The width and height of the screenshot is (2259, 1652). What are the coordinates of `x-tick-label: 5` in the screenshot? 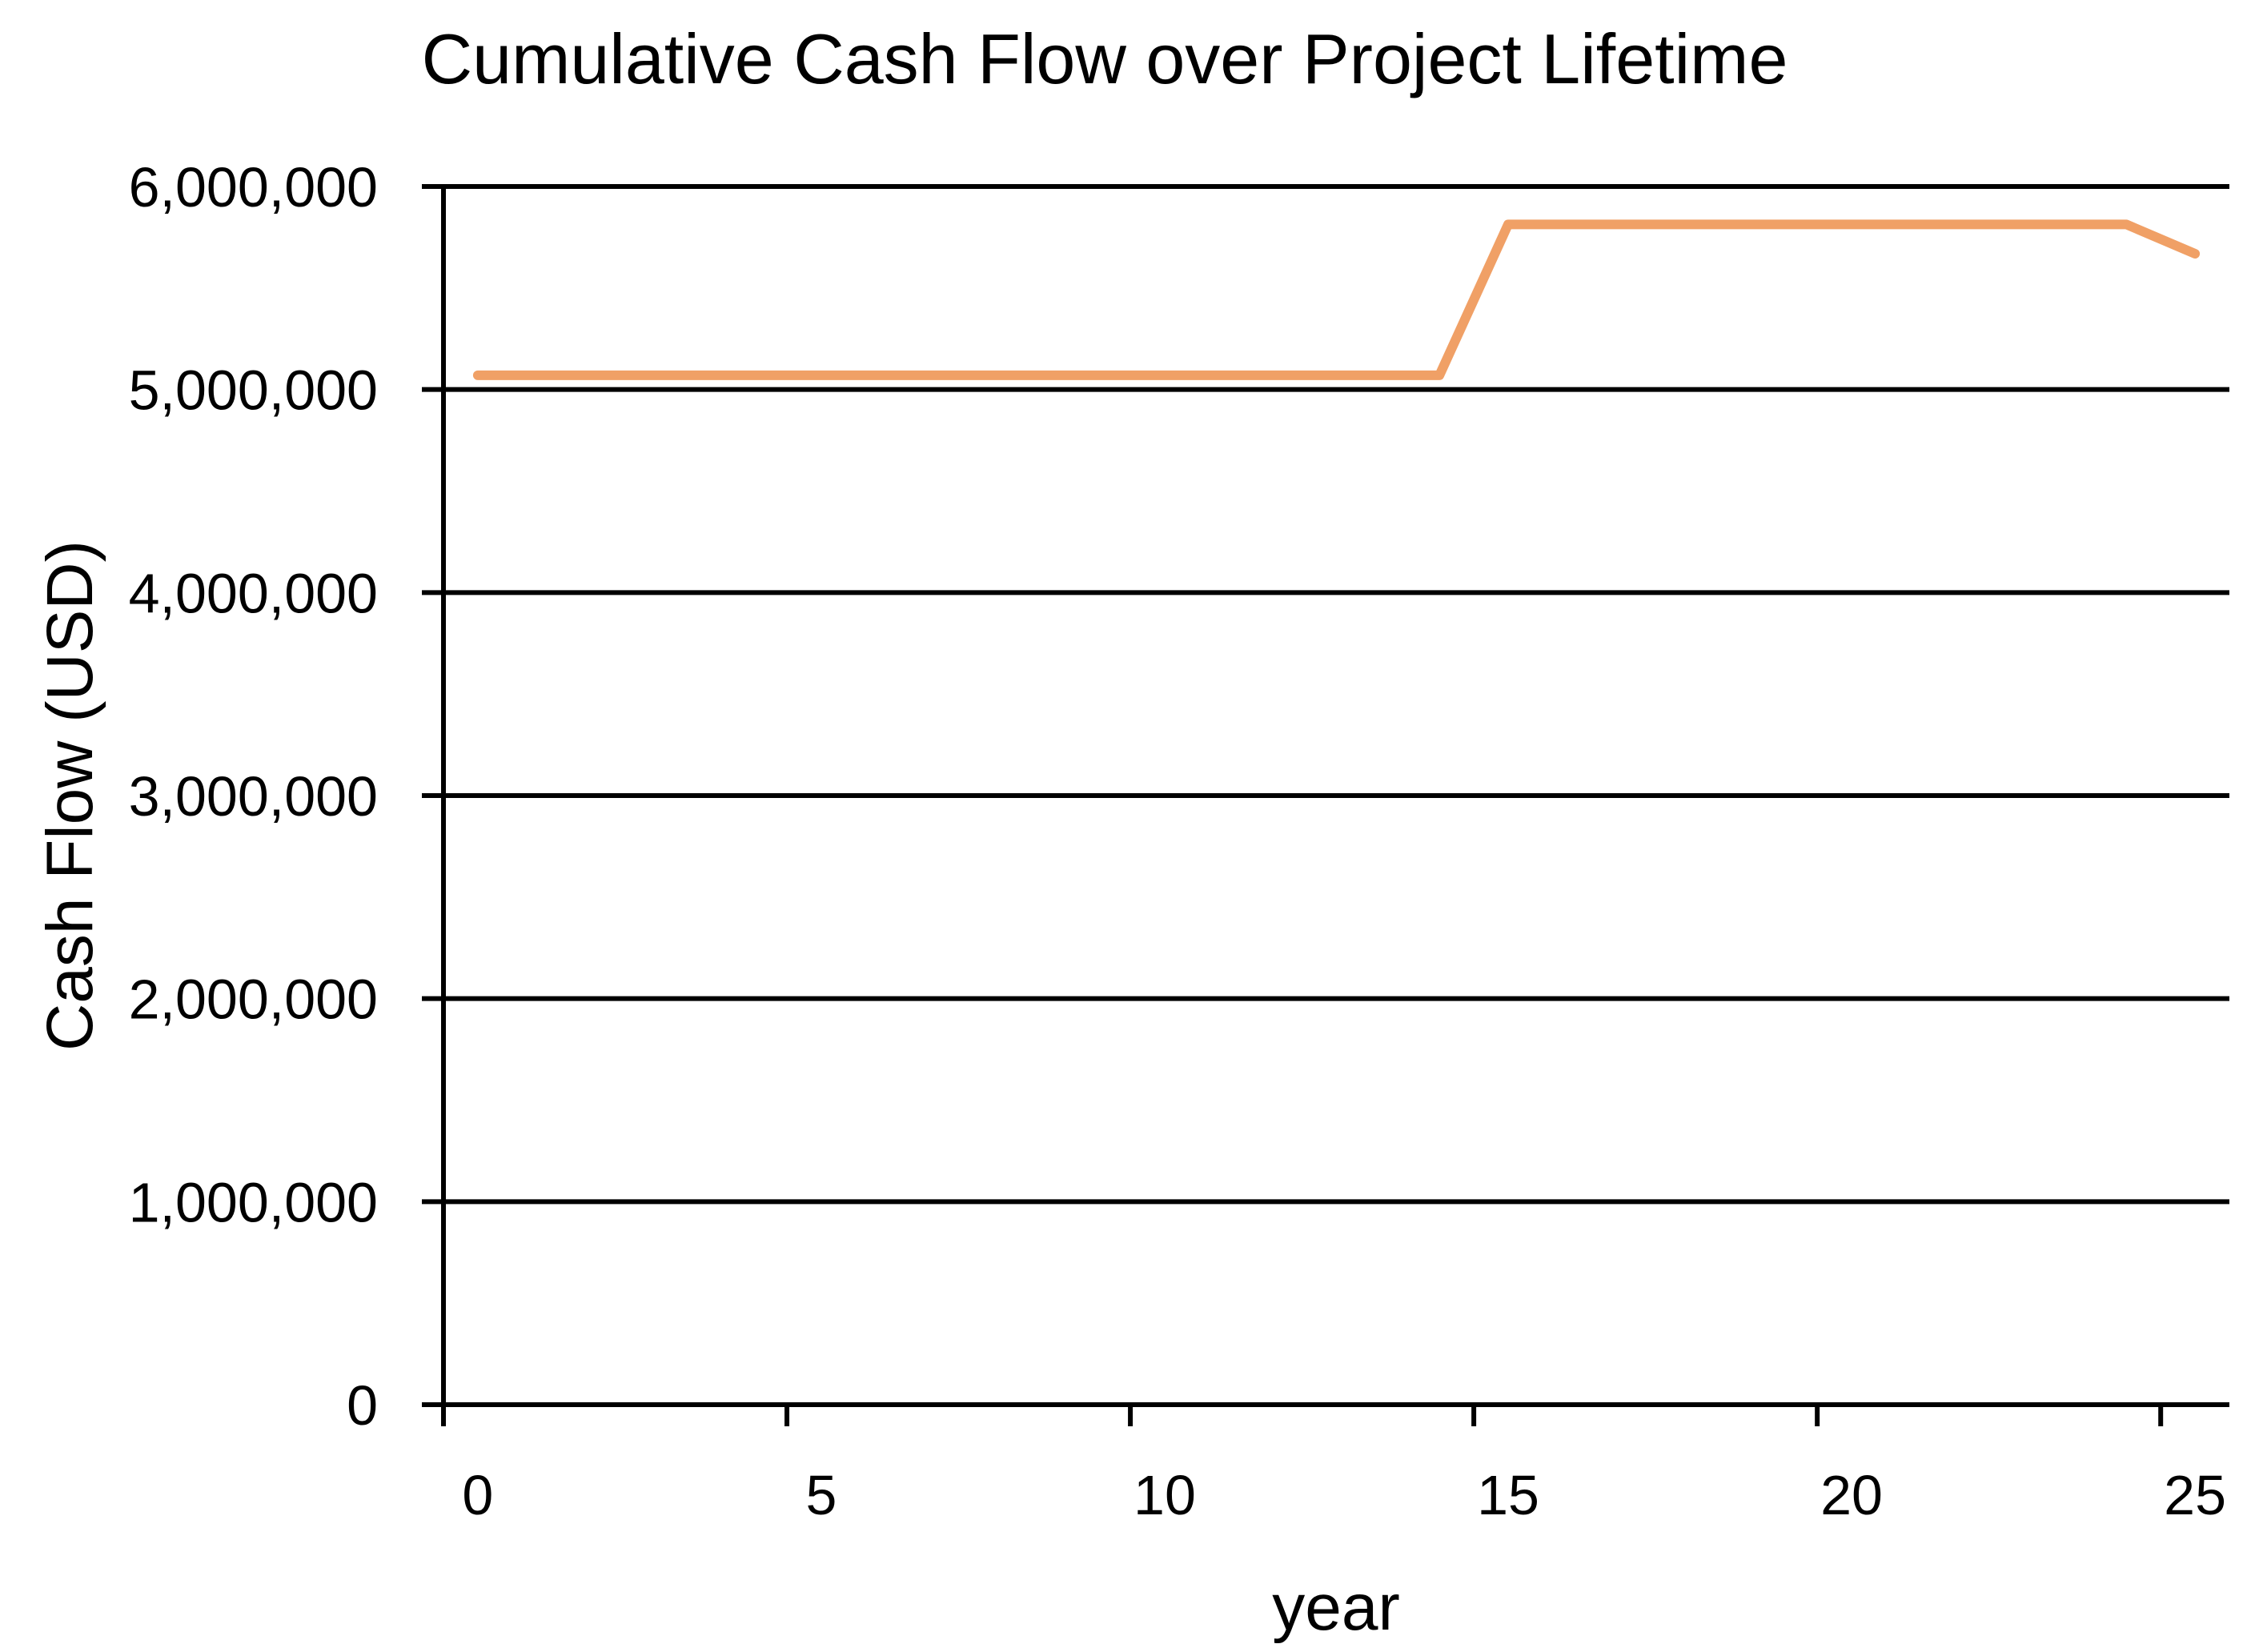 It's located at (821, 1495).